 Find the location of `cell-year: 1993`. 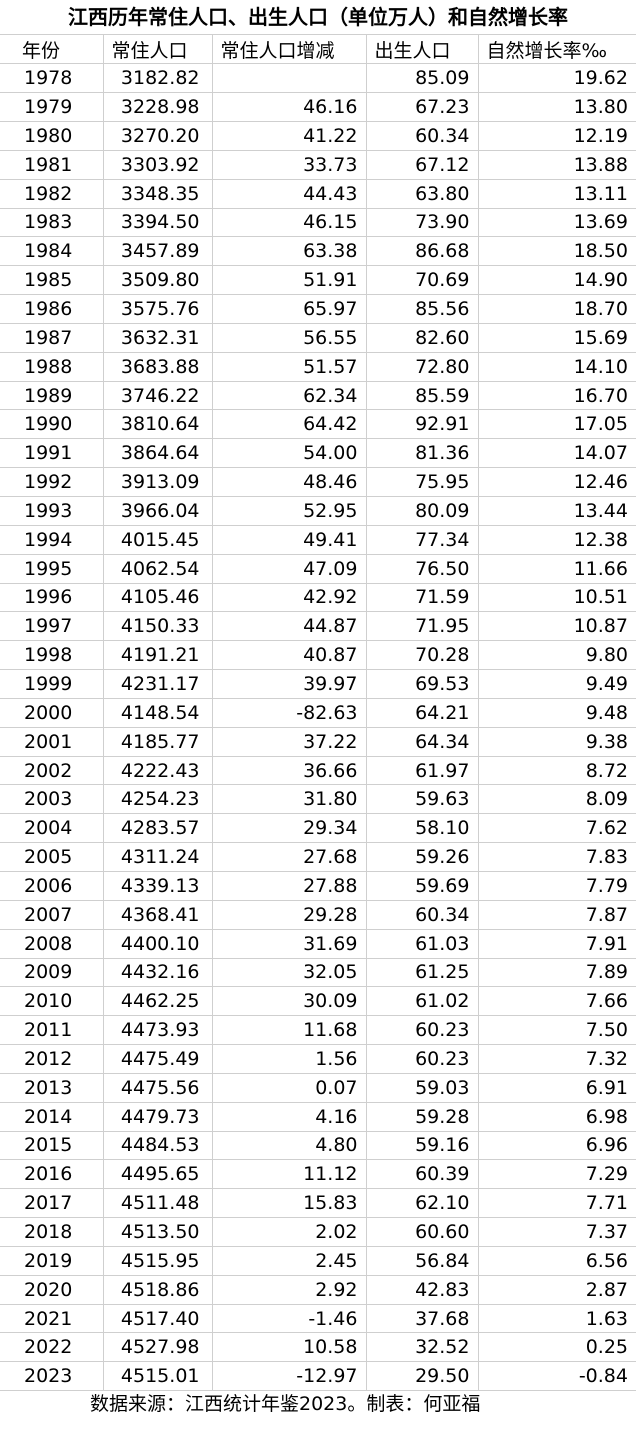

cell-year: 1993 is located at coordinates (52, 511).